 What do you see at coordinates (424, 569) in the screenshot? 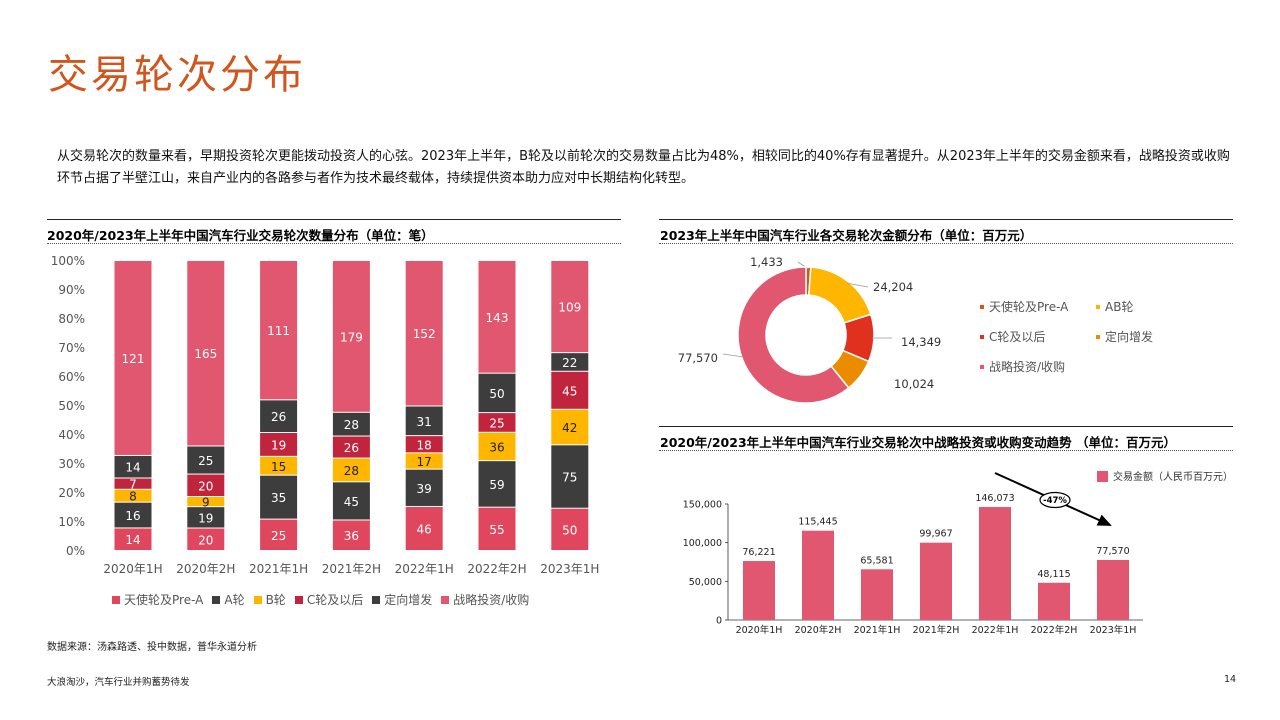
I see `x-tick-label: 2022年1H` at bounding box center [424, 569].